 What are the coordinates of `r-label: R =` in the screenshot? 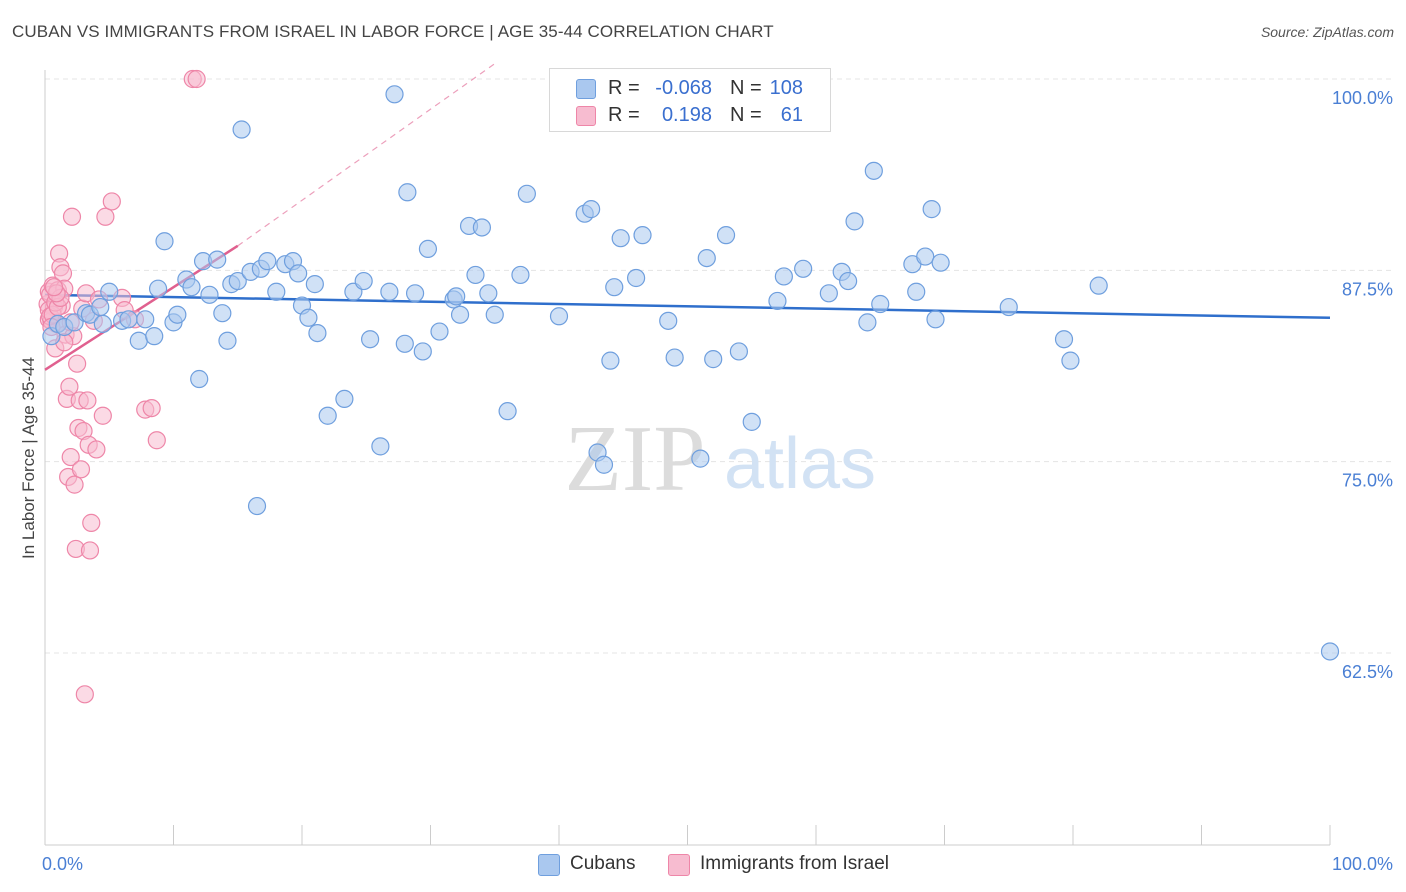 It's located at (624, 115).